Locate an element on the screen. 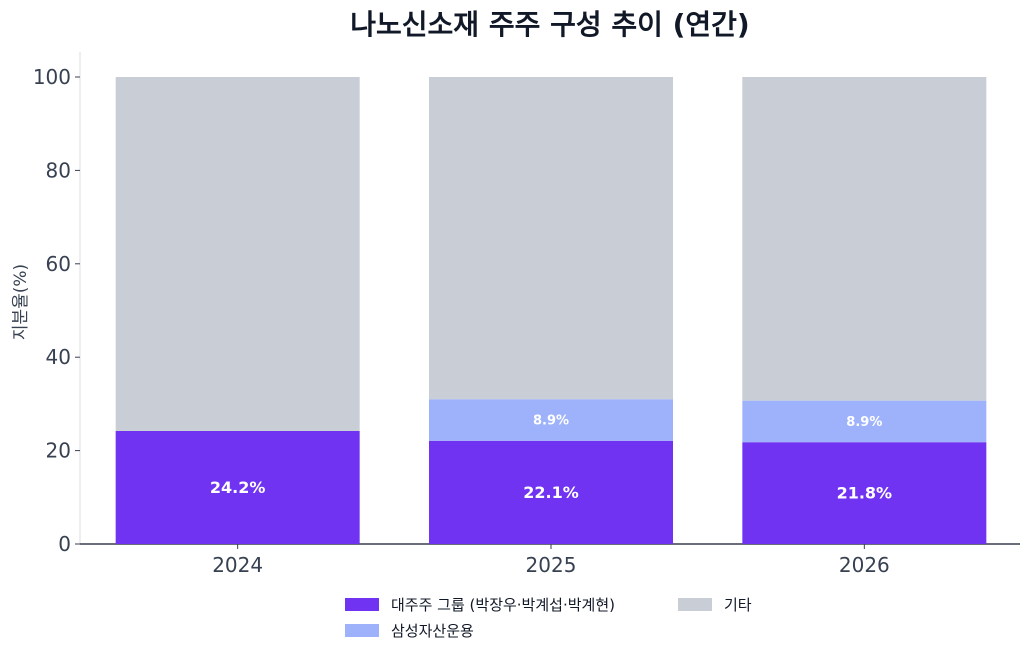 The image size is (1030, 657). x-tick-label: 2024 is located at coordinates (237, 565).